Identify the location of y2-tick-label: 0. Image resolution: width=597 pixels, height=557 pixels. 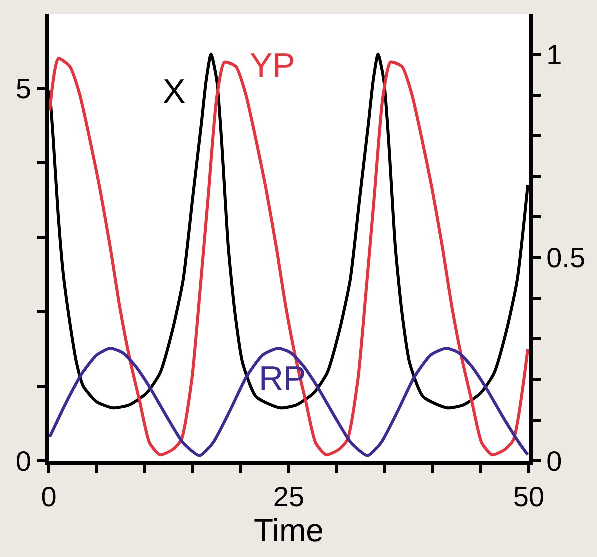
(554, 461).